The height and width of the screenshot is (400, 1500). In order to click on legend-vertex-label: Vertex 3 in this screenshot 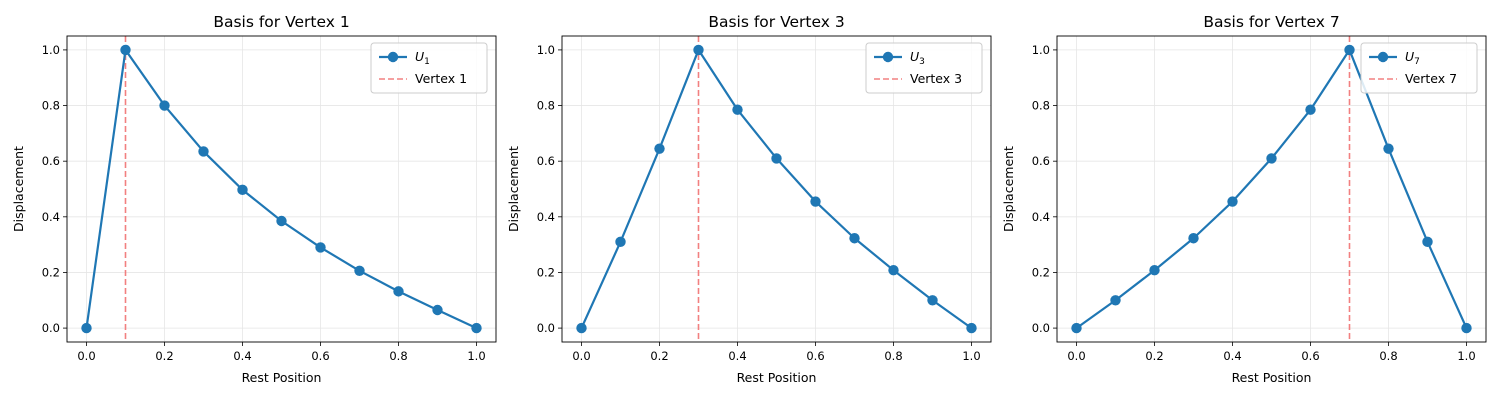, I will do `click(936, 78)`.